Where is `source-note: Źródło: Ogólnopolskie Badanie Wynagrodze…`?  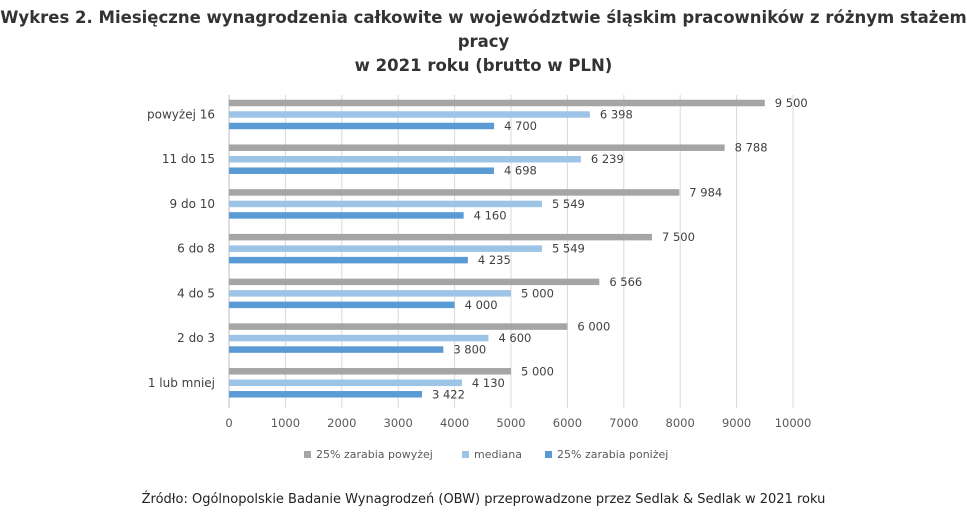 source-note: Źródło: Ogólnopolskie Badanie Wynagrodze… is located at coordinates (483, 499).